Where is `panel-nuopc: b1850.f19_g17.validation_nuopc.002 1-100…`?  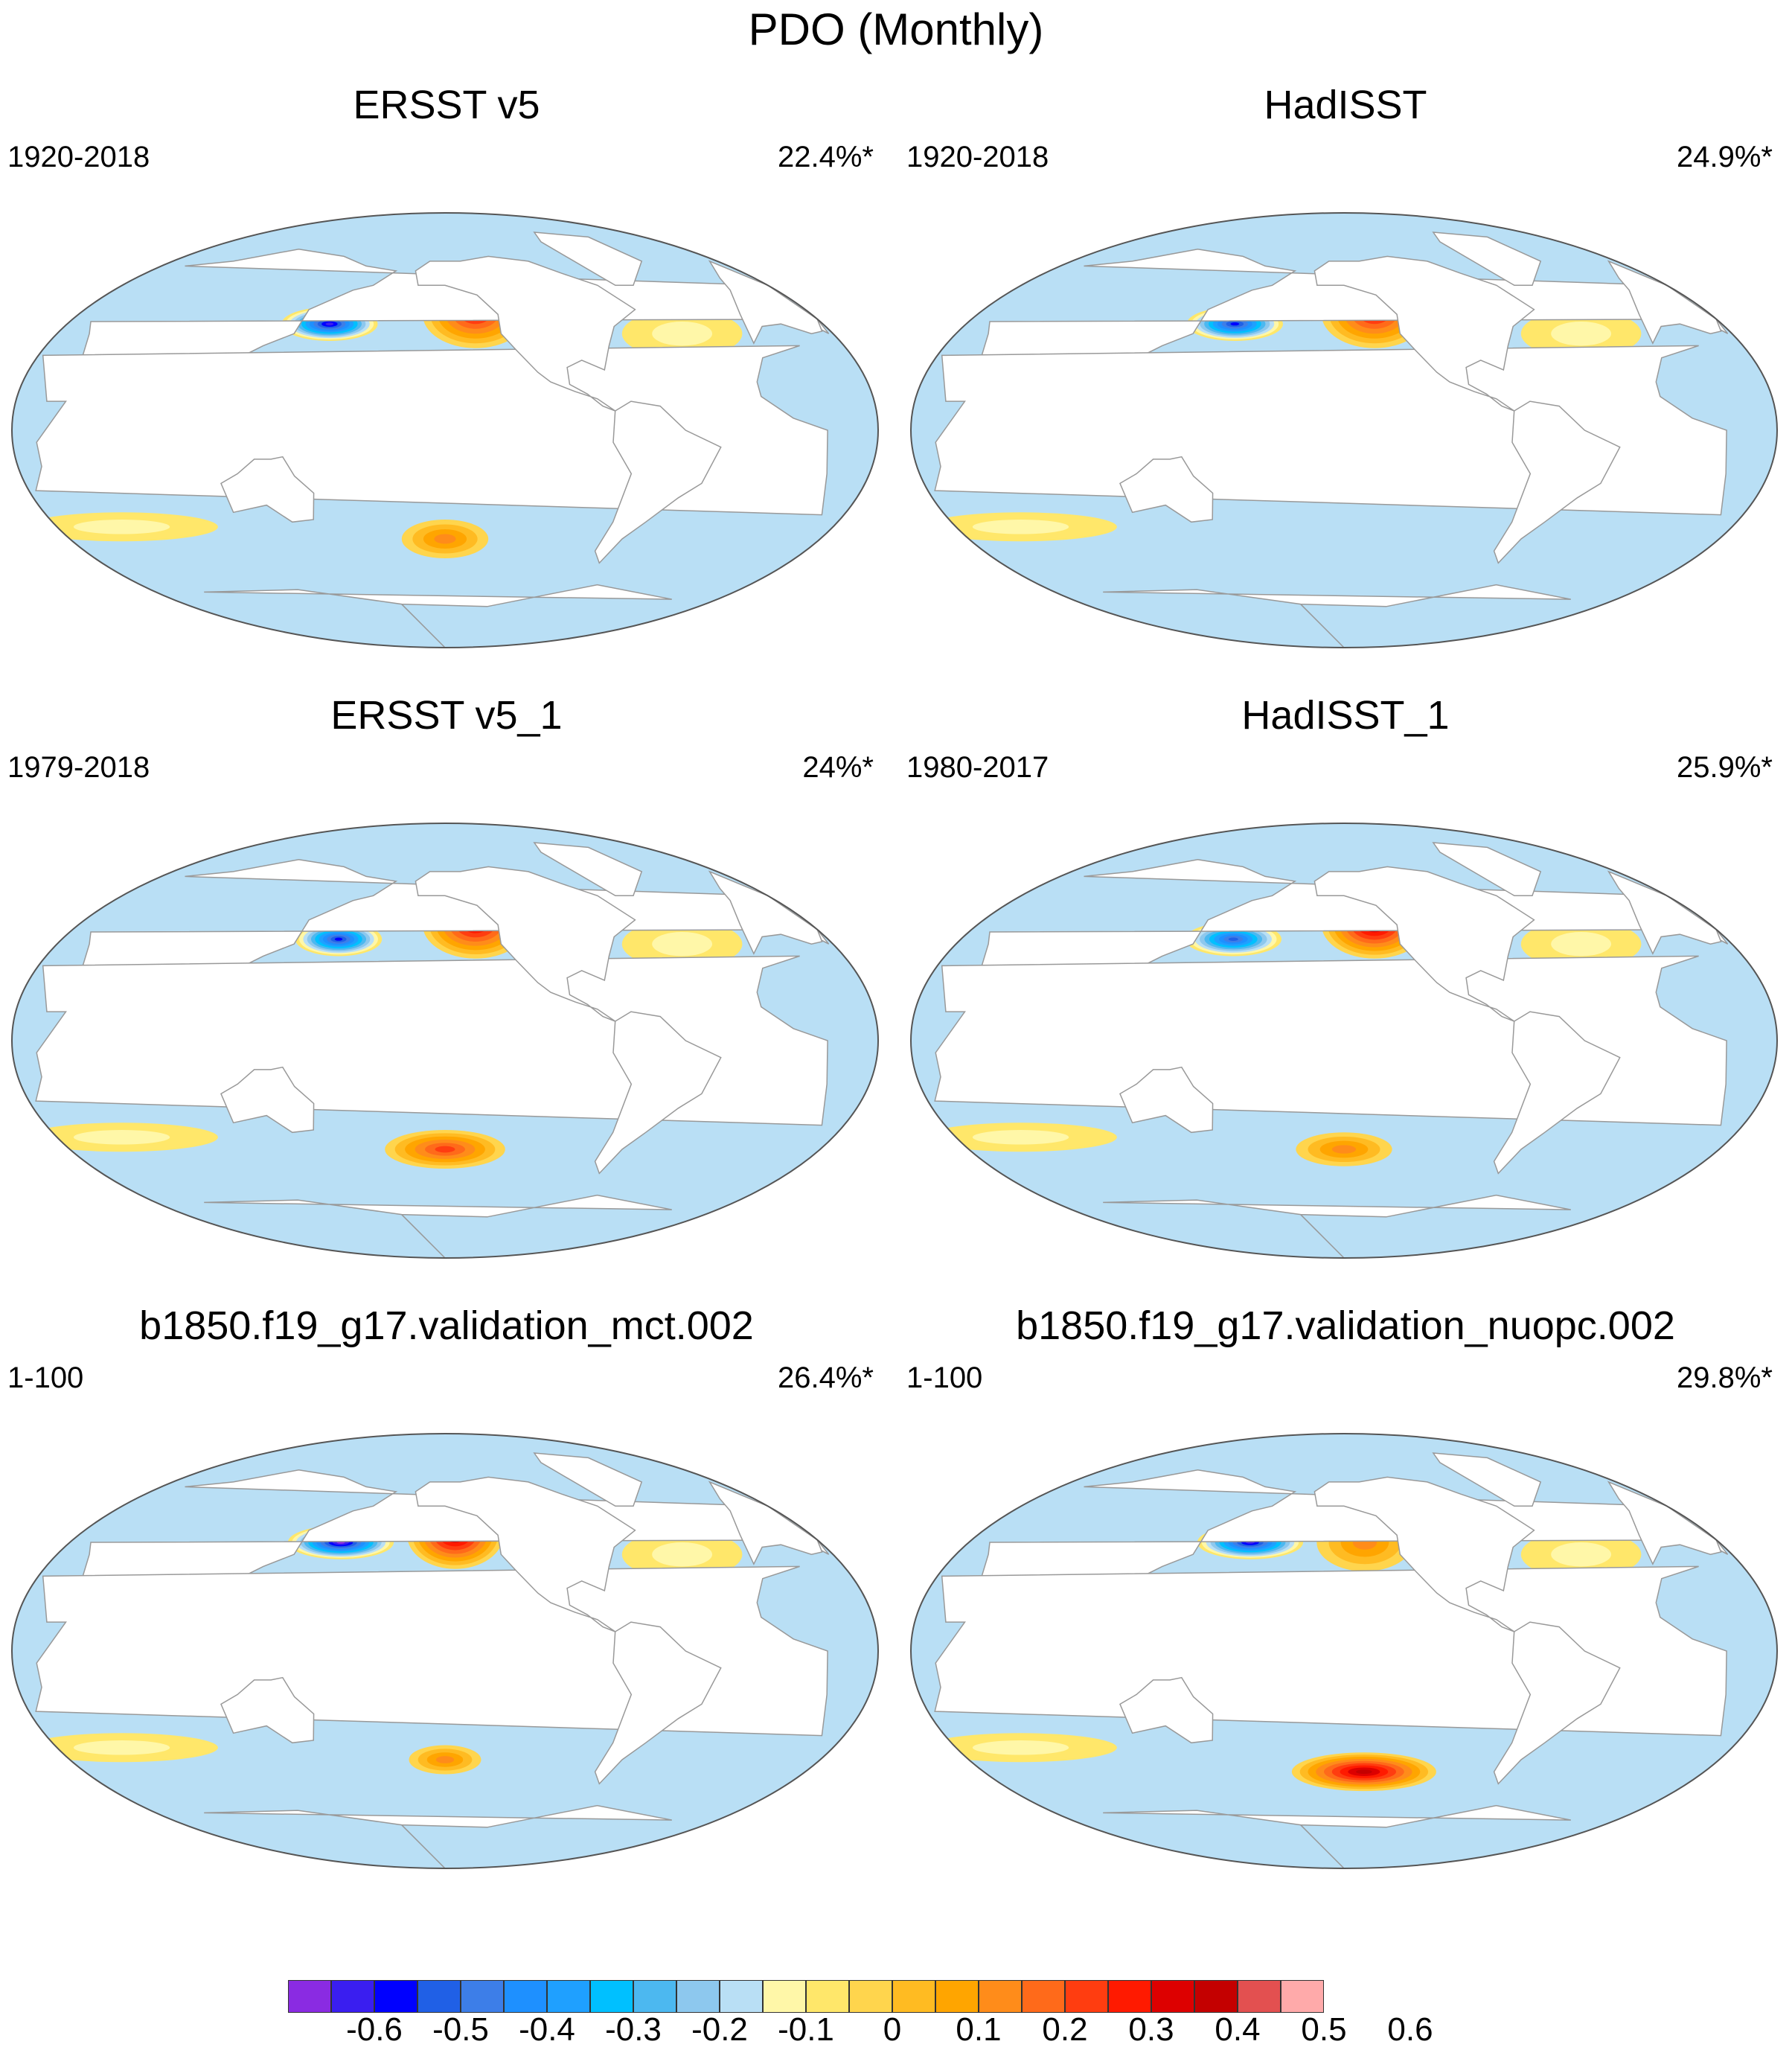
panel-nuopc: b1850.f19_g17.validation_nuopc.002 1-100… is located at coordinates (1345, 1607).